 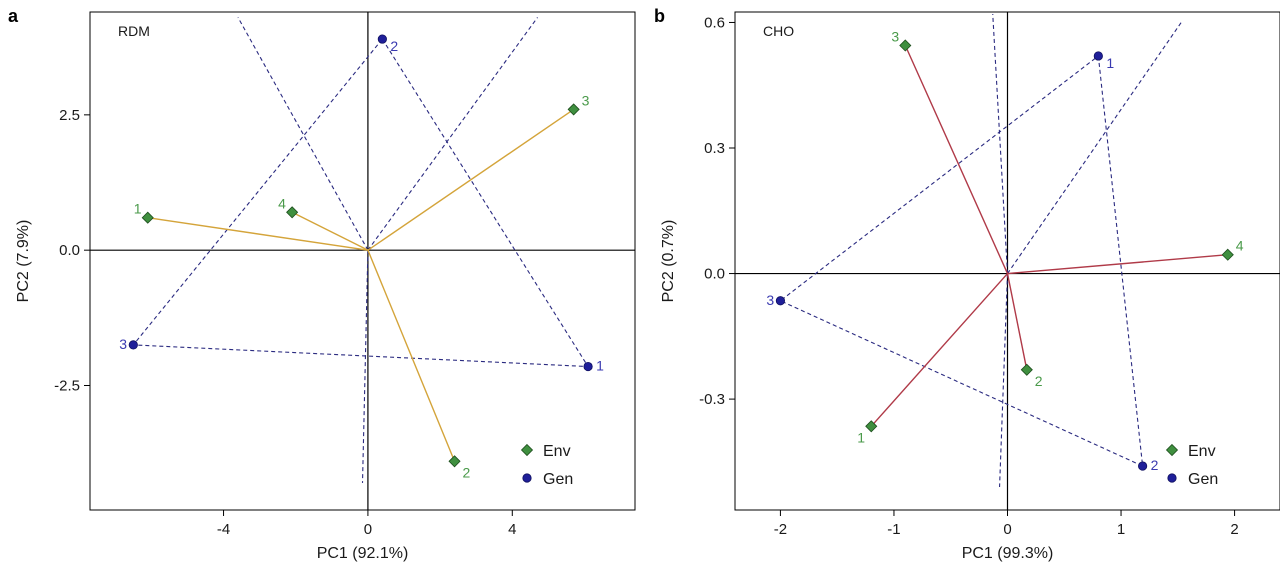 I want to click on panel-letter-b: b, so click(x=659, y=16).